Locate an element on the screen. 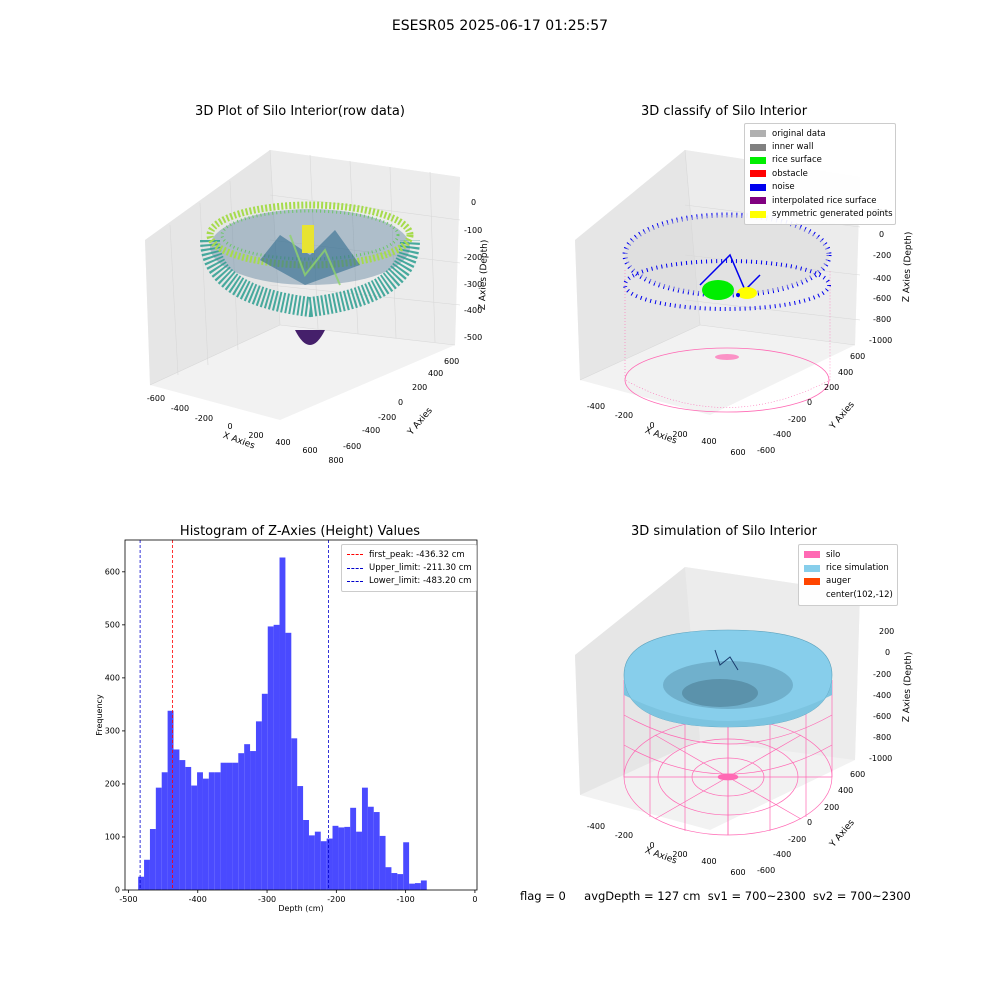 The height and width of the screenshot is (1000, 1000). simulation-x-ticks: -400 -200 0 200 400 600 is located at coordinates (666, 849).